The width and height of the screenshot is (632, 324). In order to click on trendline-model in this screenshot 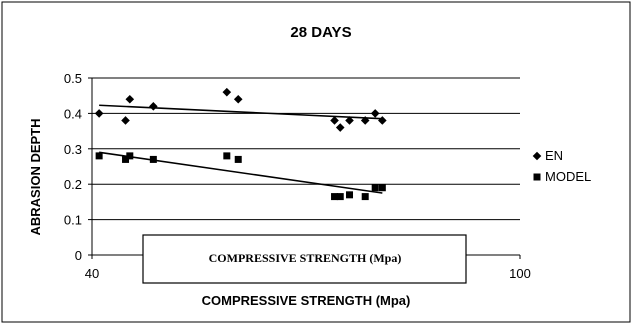, I will do `click(241, 172)`.